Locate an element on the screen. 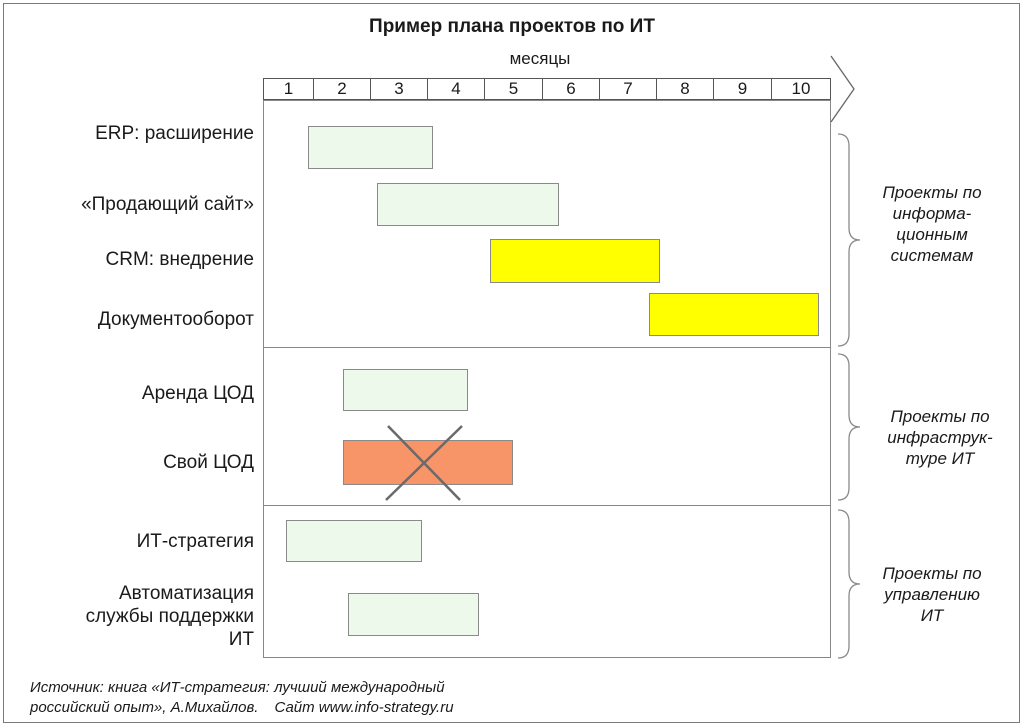  task-label-docflow: Документооборот is located at coordinates (175, 319).